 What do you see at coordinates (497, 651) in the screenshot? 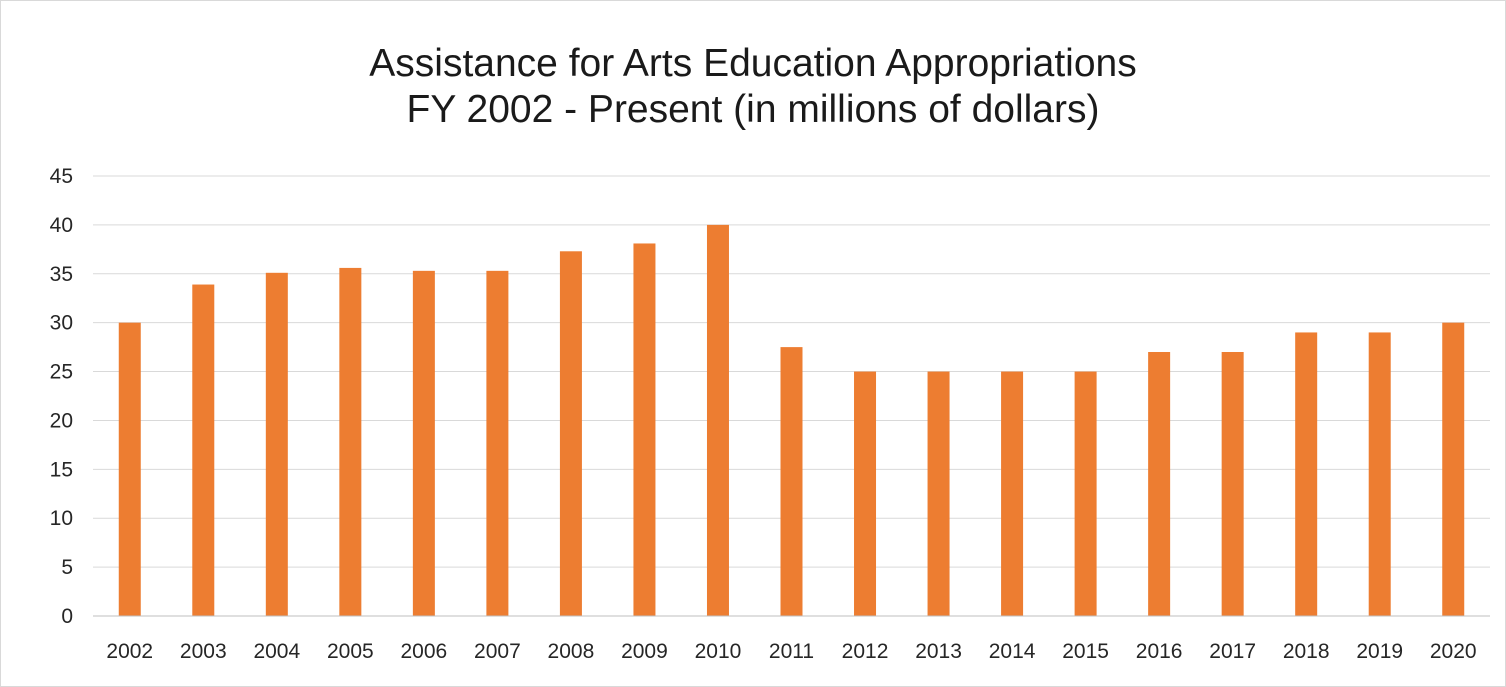
I see `x-tick-label: 2007` at bounding box center [497, 651].